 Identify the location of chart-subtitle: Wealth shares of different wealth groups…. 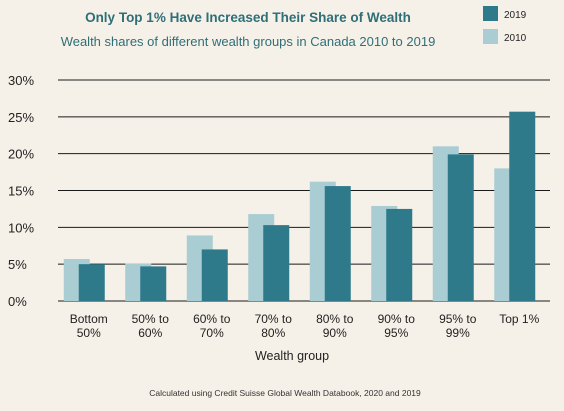
(248, 41).